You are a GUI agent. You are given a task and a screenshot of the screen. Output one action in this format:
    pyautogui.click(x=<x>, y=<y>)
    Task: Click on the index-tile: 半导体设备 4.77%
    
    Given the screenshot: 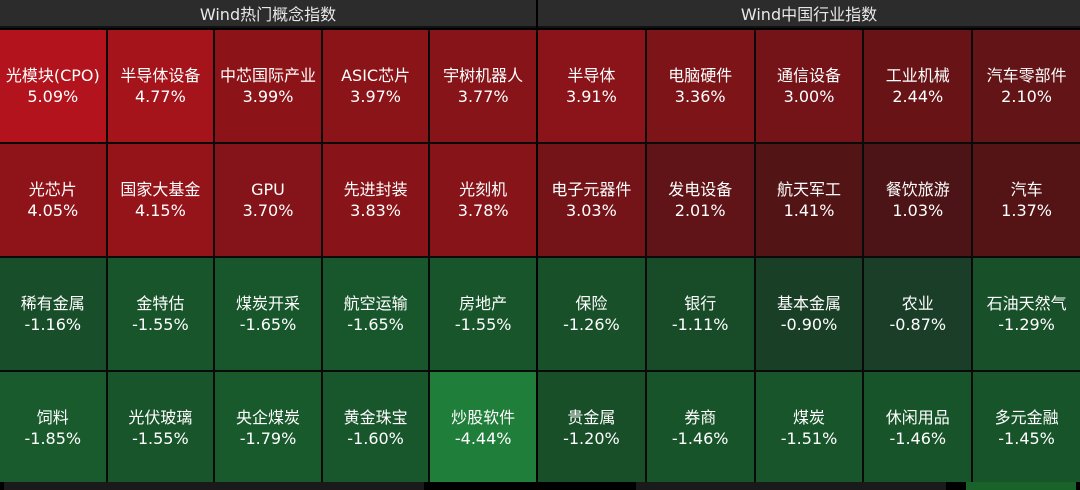 What is the action you would take?
    pyautogui.click(x=160, y=86)
    